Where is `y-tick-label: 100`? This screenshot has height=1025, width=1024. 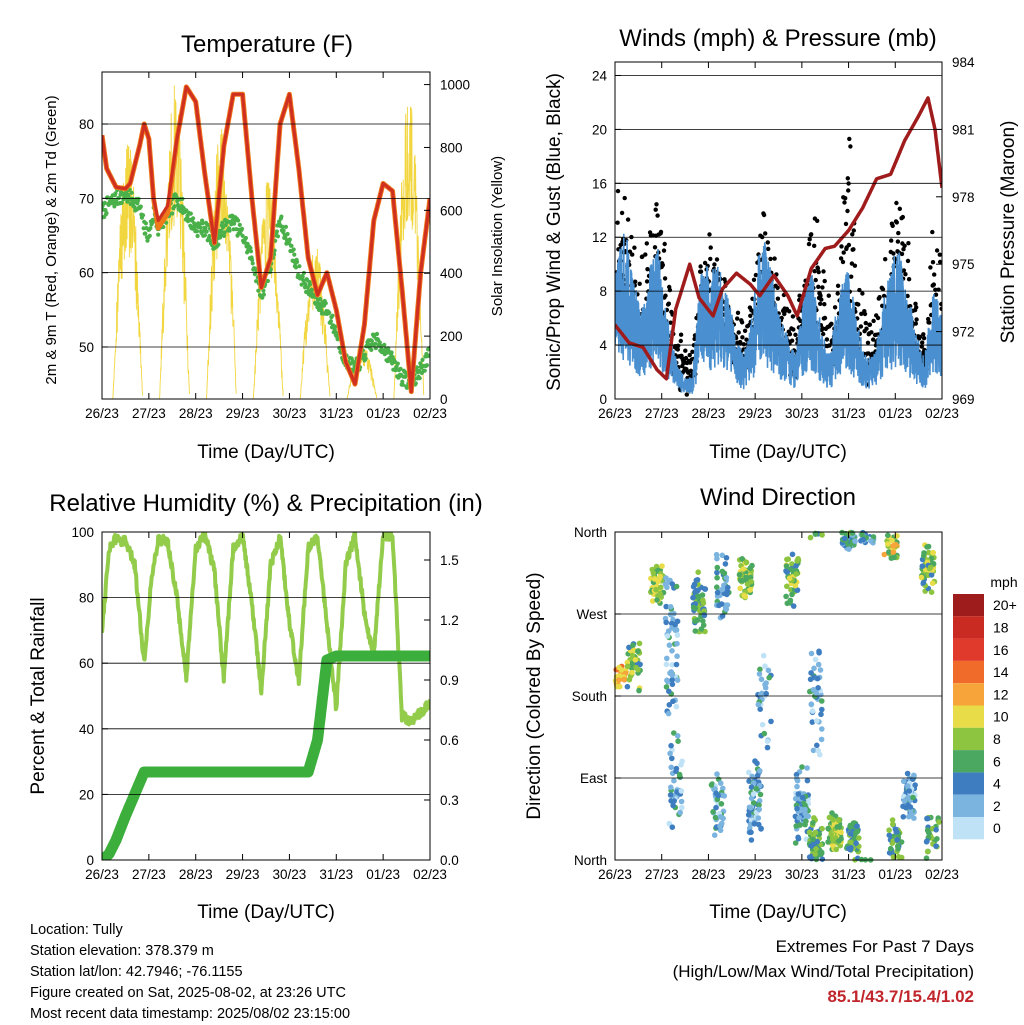 y-tick-label: 100 is located at coordinates (82, 532).